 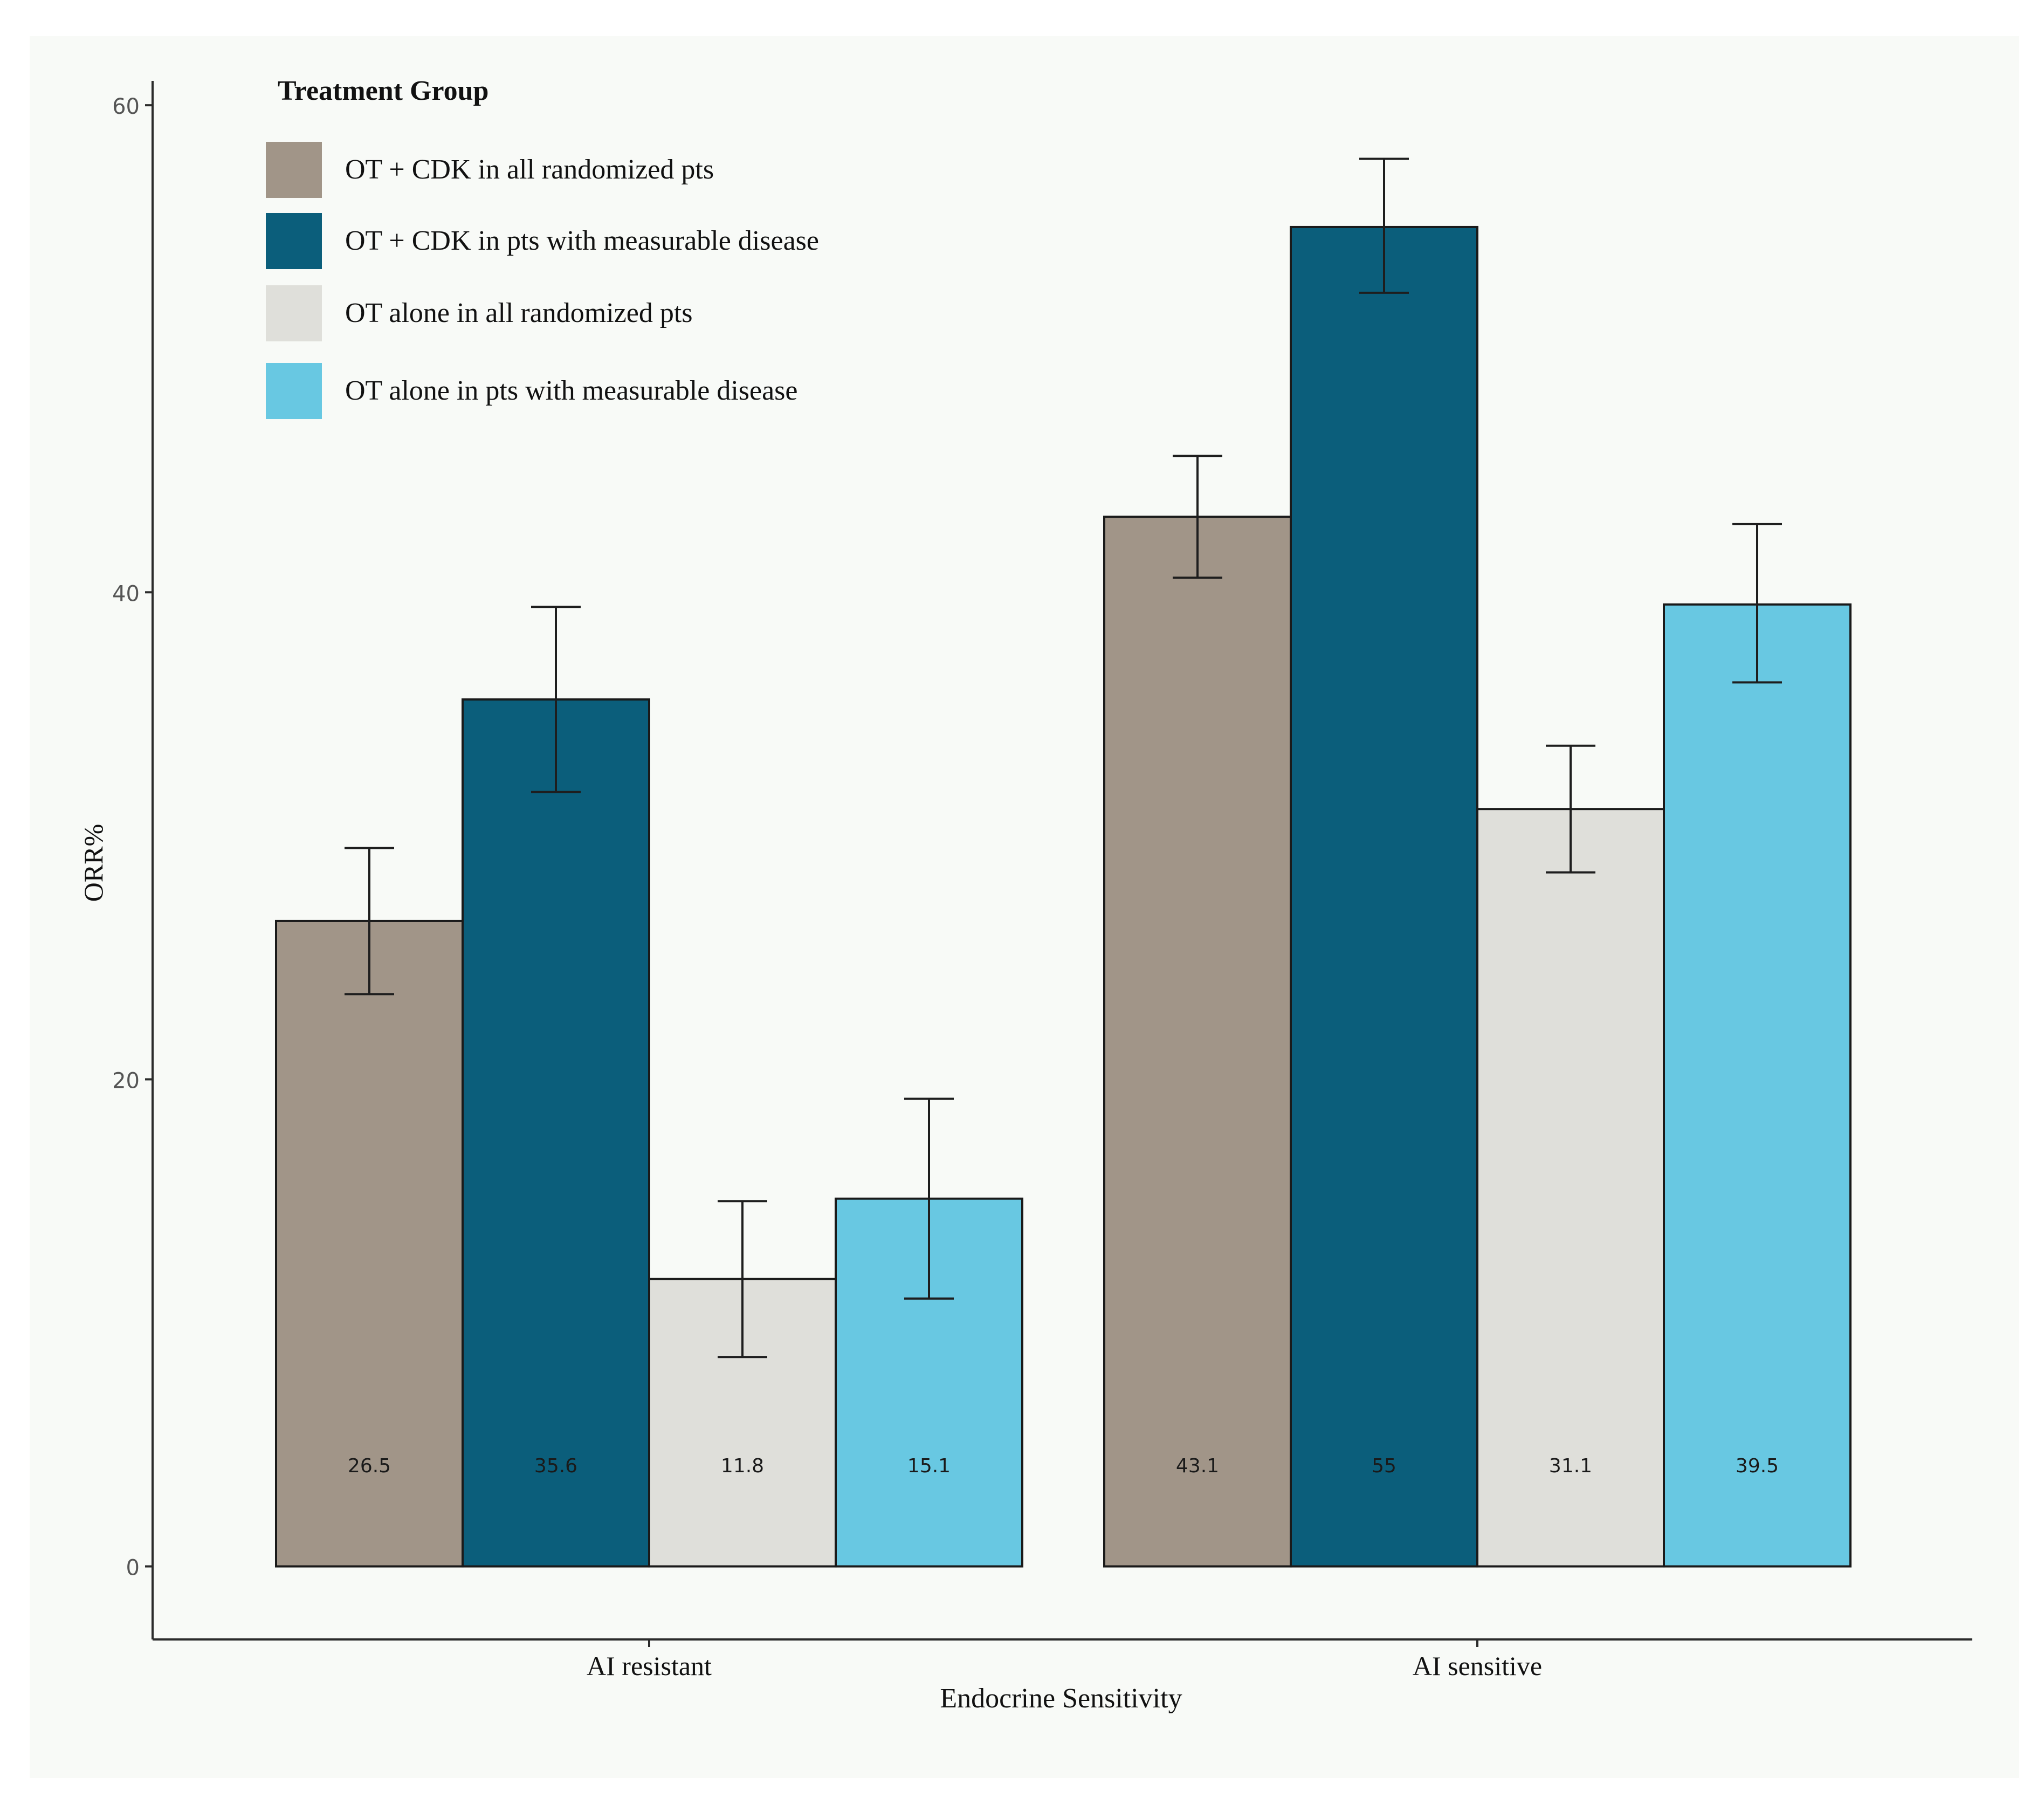 What do you see at coordinates (1064, 1660) in the screenshot?
I see `x-axis-ticks: AI resistant AI sensitive` at bounding box center [1064, 1660].